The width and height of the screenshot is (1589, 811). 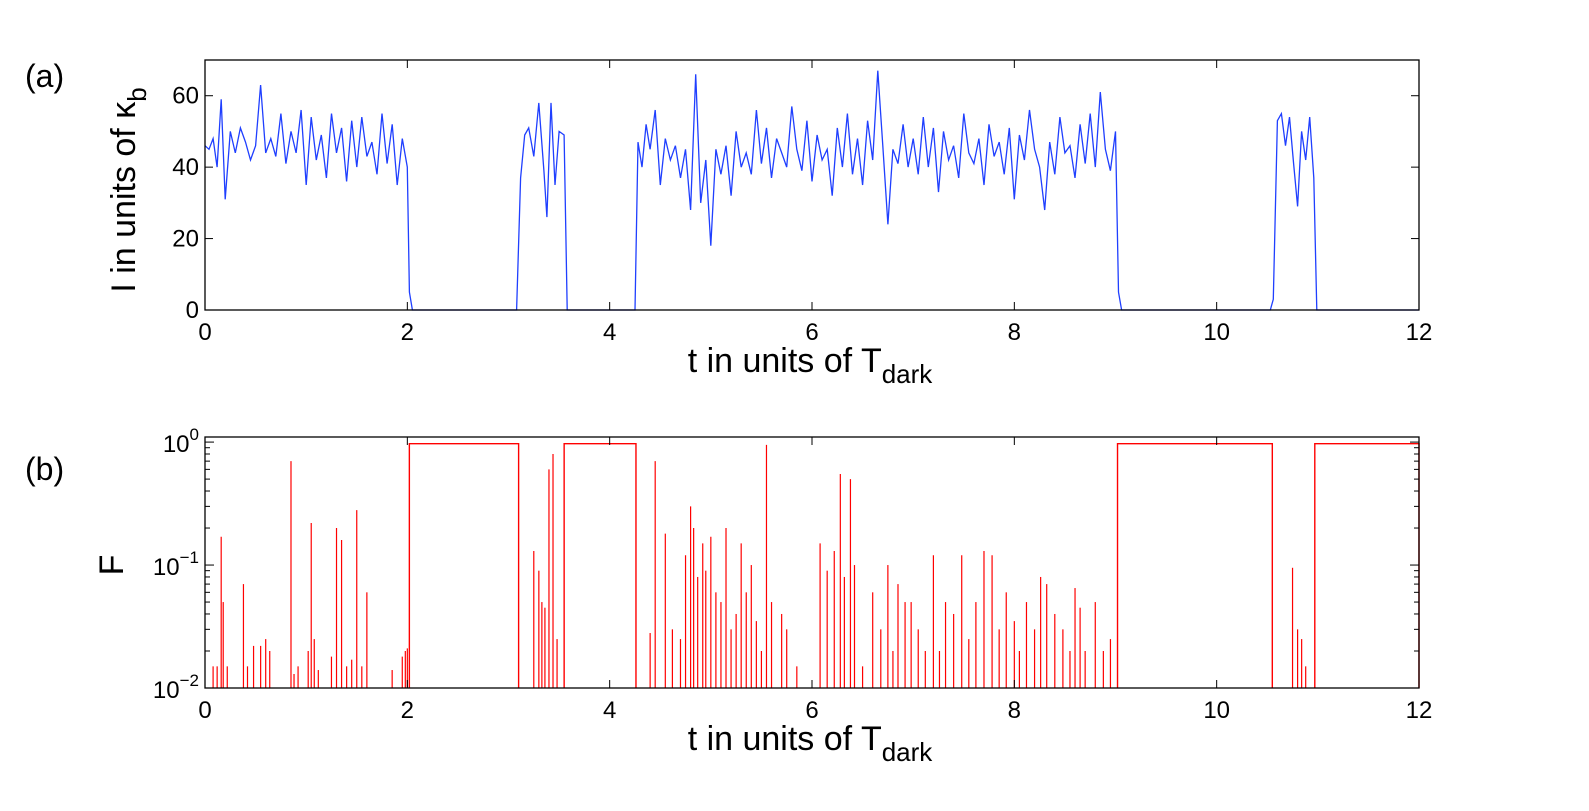 I want to click on panel-a-xtick-label: 4, so click(x=609, y=332).